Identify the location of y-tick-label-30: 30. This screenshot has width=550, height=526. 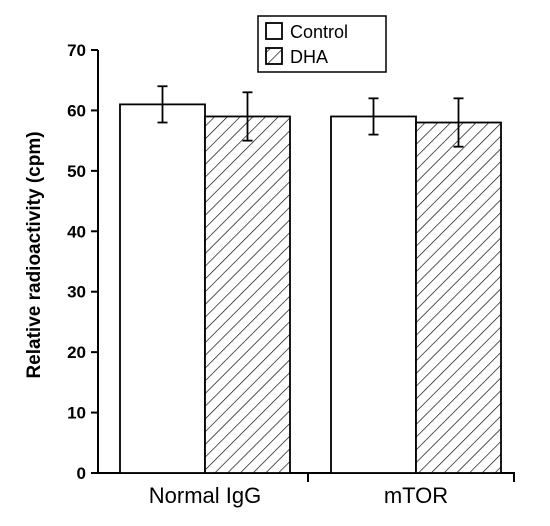
(76, 292).